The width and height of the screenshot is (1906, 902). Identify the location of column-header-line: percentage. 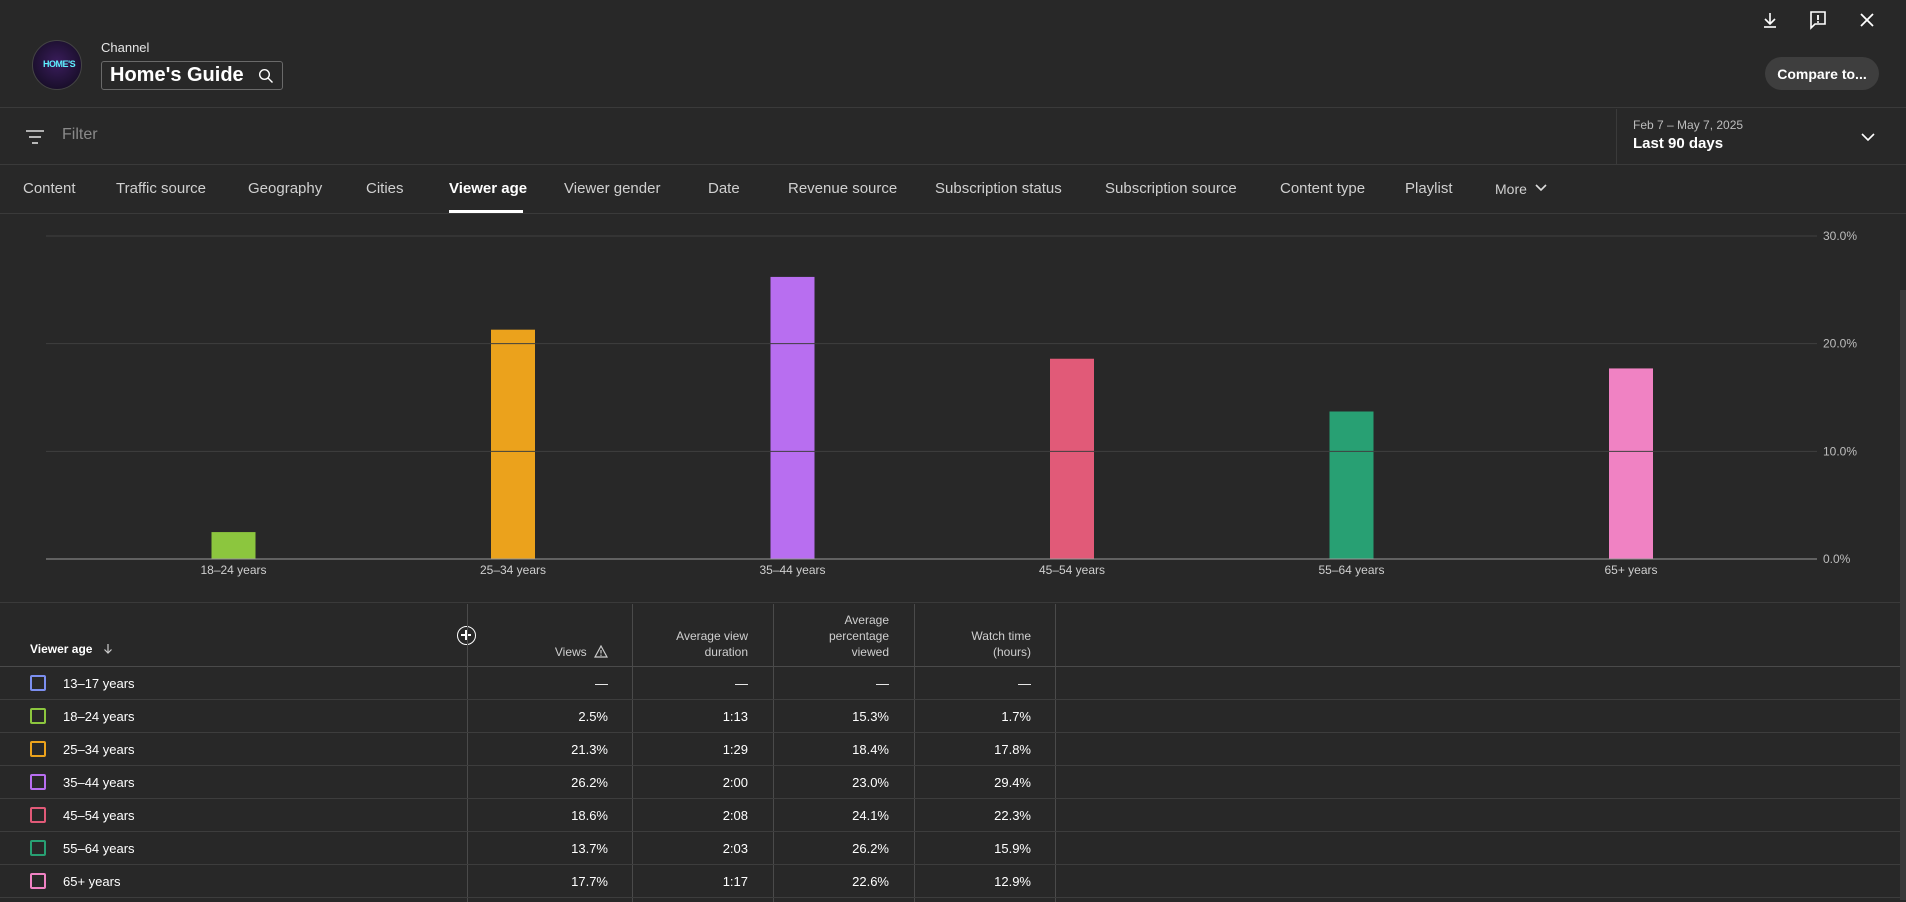
(858, 636).